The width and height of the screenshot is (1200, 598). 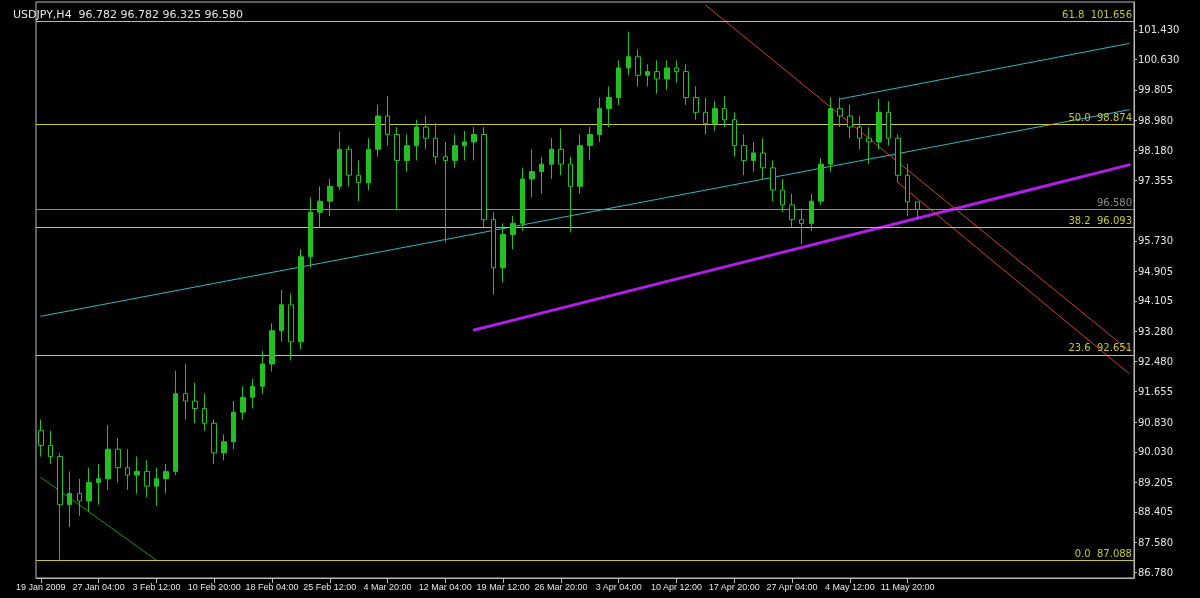 I want to click on x-tick-label: 10 Apr 12:00, so click(x=676, y=586).